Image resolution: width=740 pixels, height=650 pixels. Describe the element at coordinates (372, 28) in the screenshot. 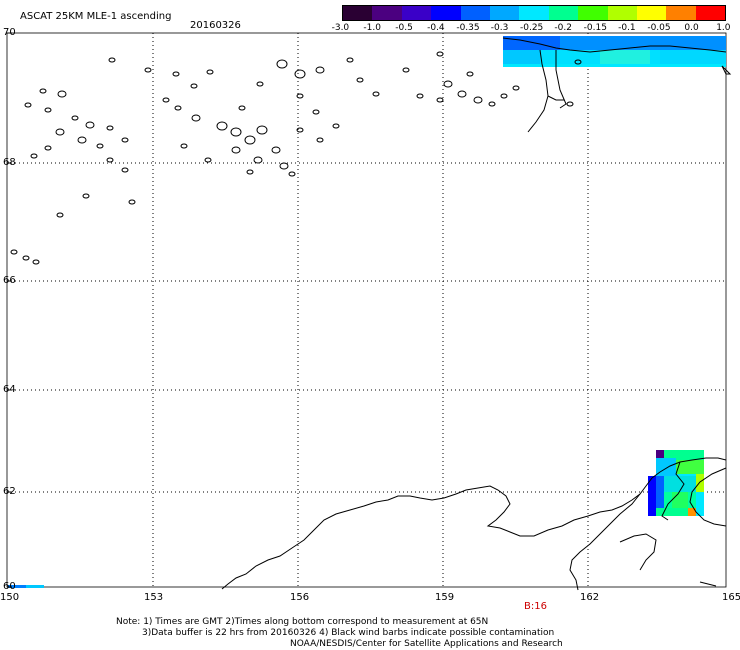

I see `colorbar-label: -1.0` at that location.